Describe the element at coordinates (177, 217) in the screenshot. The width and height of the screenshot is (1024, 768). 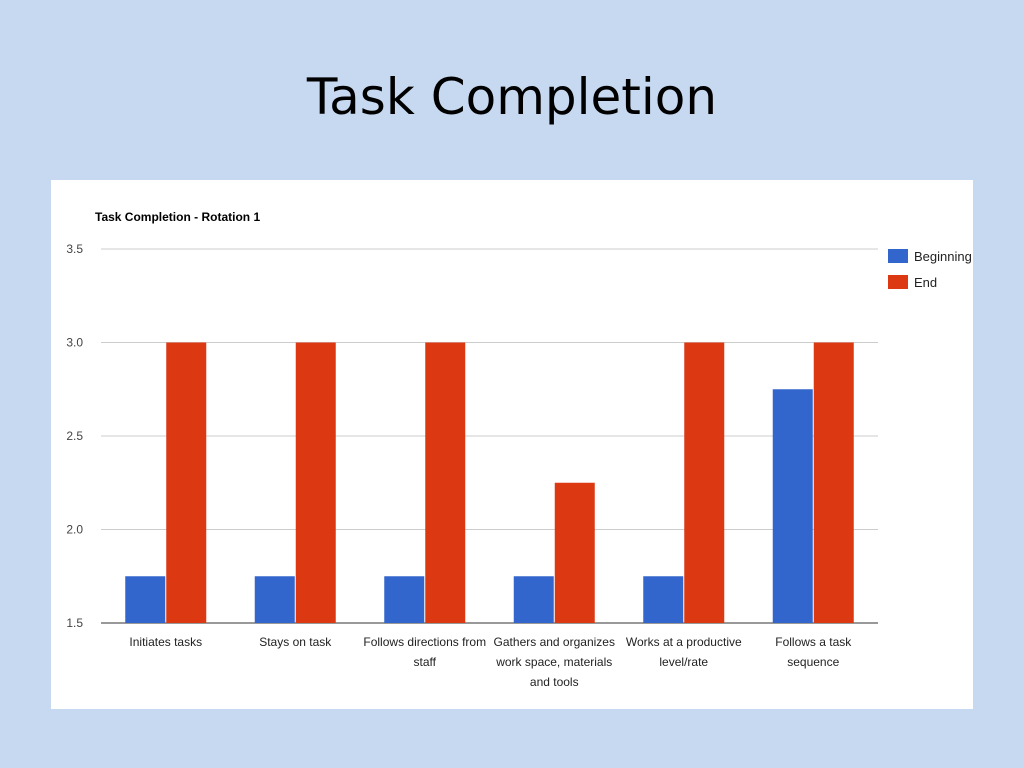
I see `chart-title: Task Completion - Rotation 1` at that location.